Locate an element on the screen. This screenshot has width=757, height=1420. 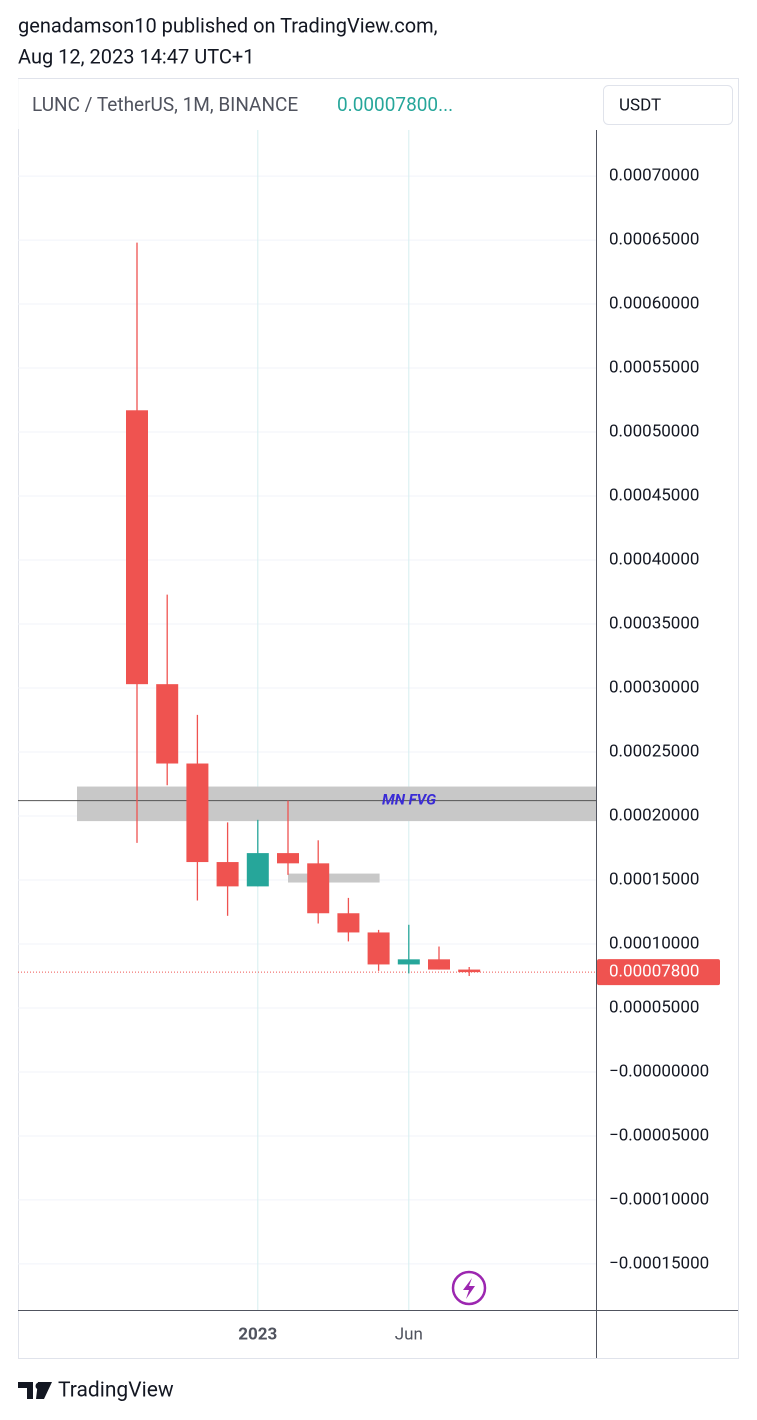
price-tag is located at coordinates (658, 972).